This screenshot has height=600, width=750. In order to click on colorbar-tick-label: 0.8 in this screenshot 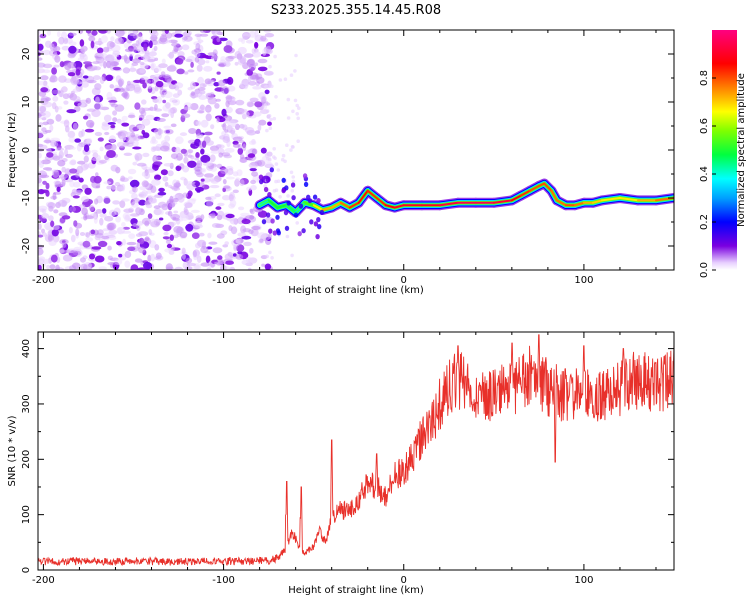, I will do `click(704, 78)`.